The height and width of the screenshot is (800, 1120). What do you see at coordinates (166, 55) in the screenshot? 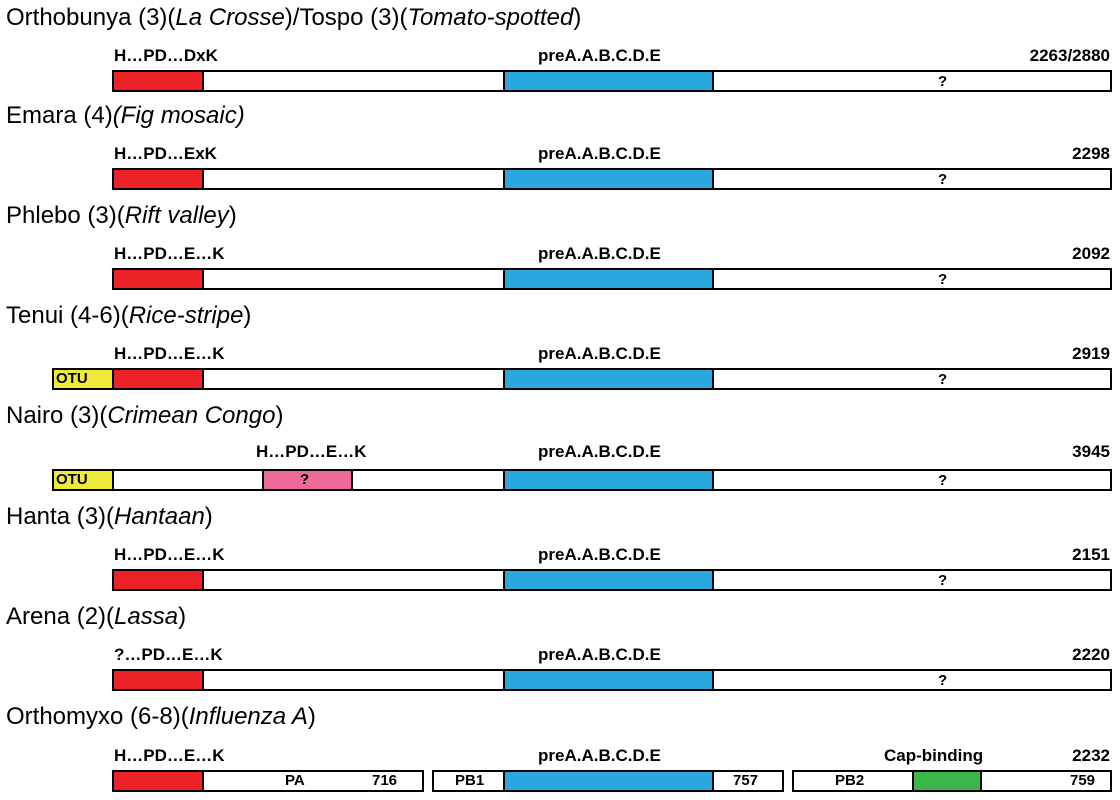
I see `motif-label: H…PD…DxK` at bounding box center [166, 55].